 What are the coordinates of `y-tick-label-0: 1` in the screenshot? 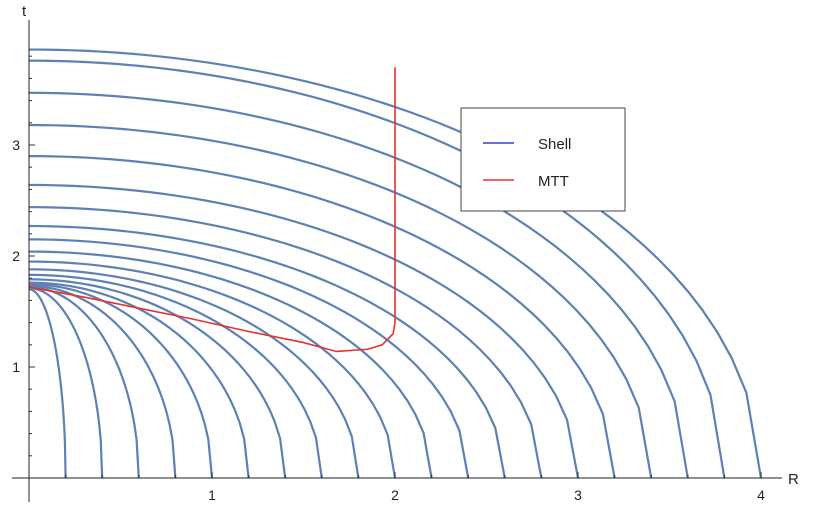 It's located at (16, 367).